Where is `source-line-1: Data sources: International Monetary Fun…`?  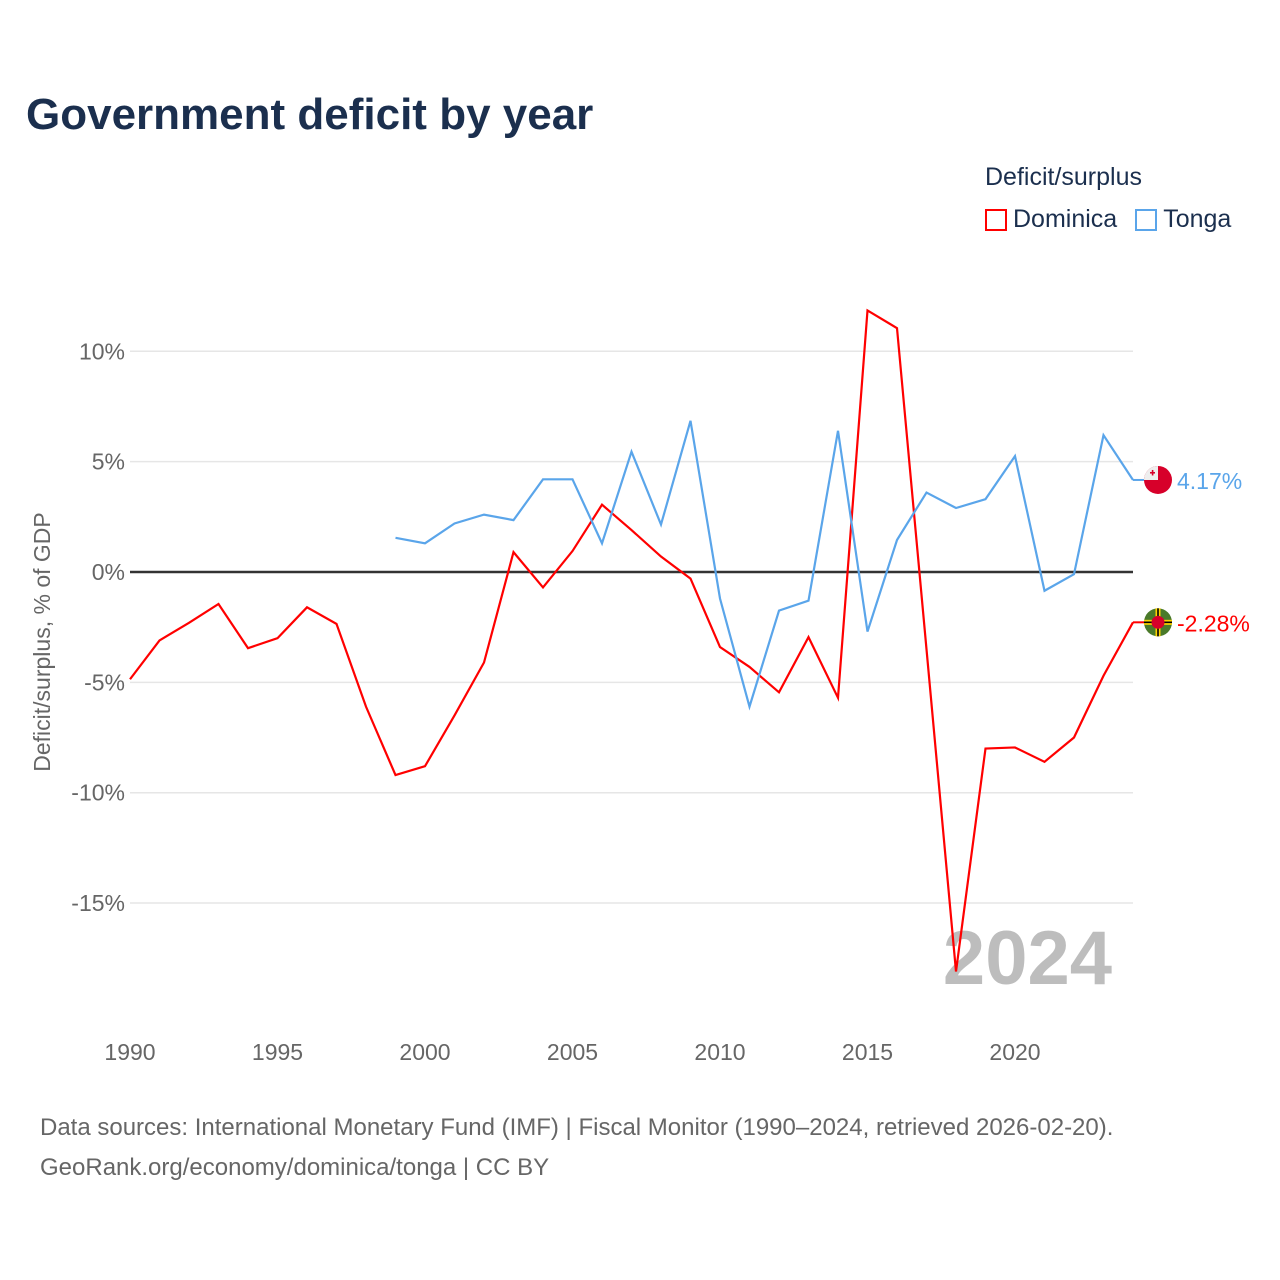 source-line-1: Data sources: International Monetary Fun… is located at coordinates (577, 1127).